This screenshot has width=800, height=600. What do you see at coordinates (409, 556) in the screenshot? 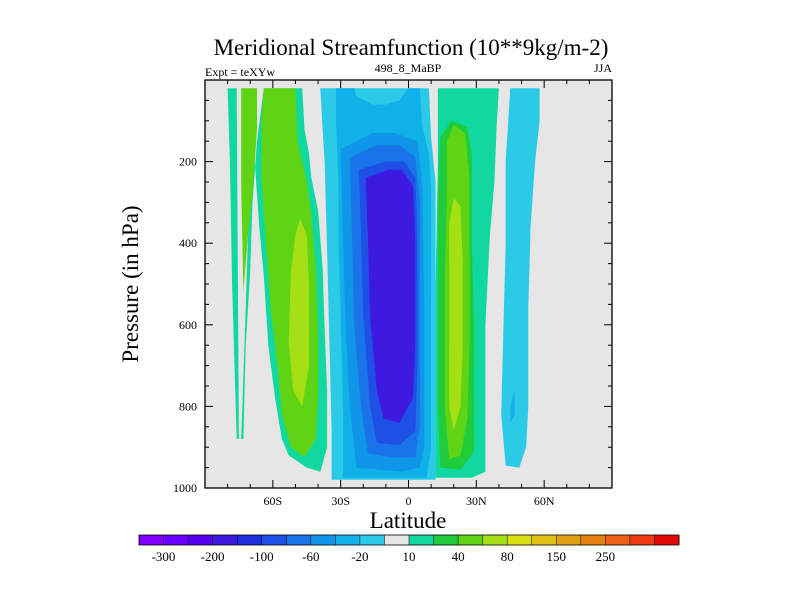
I see `colorbar-label: 10` at bounding box center [409, 556].